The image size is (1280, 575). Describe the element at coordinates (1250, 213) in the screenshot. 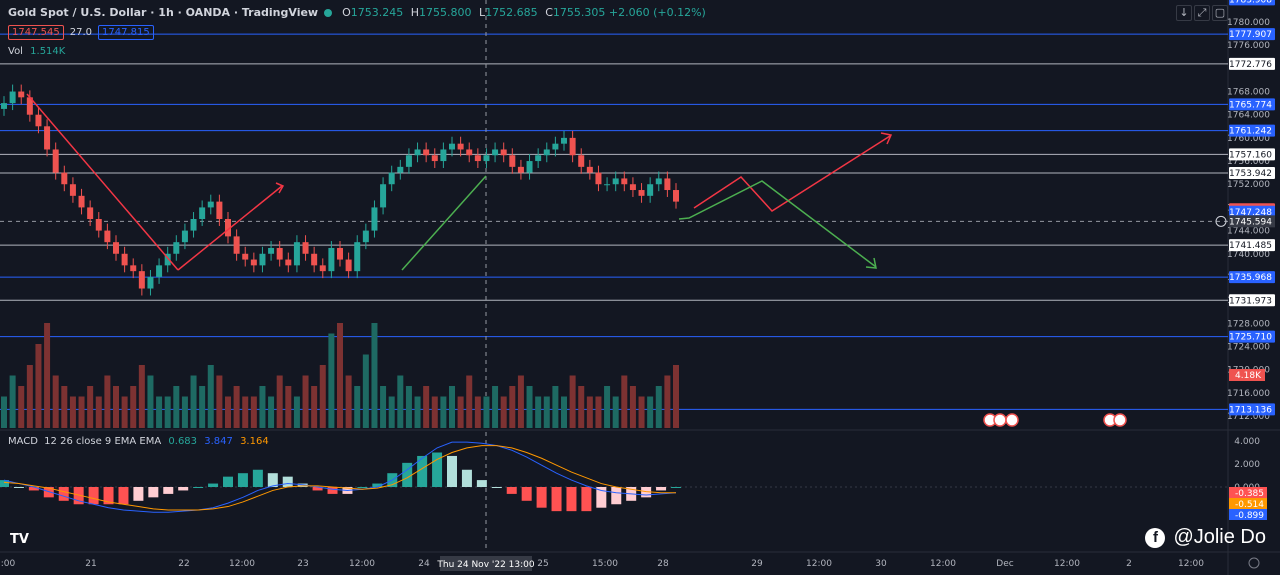

I see `bid-price-tag: 1747.248` at that location.